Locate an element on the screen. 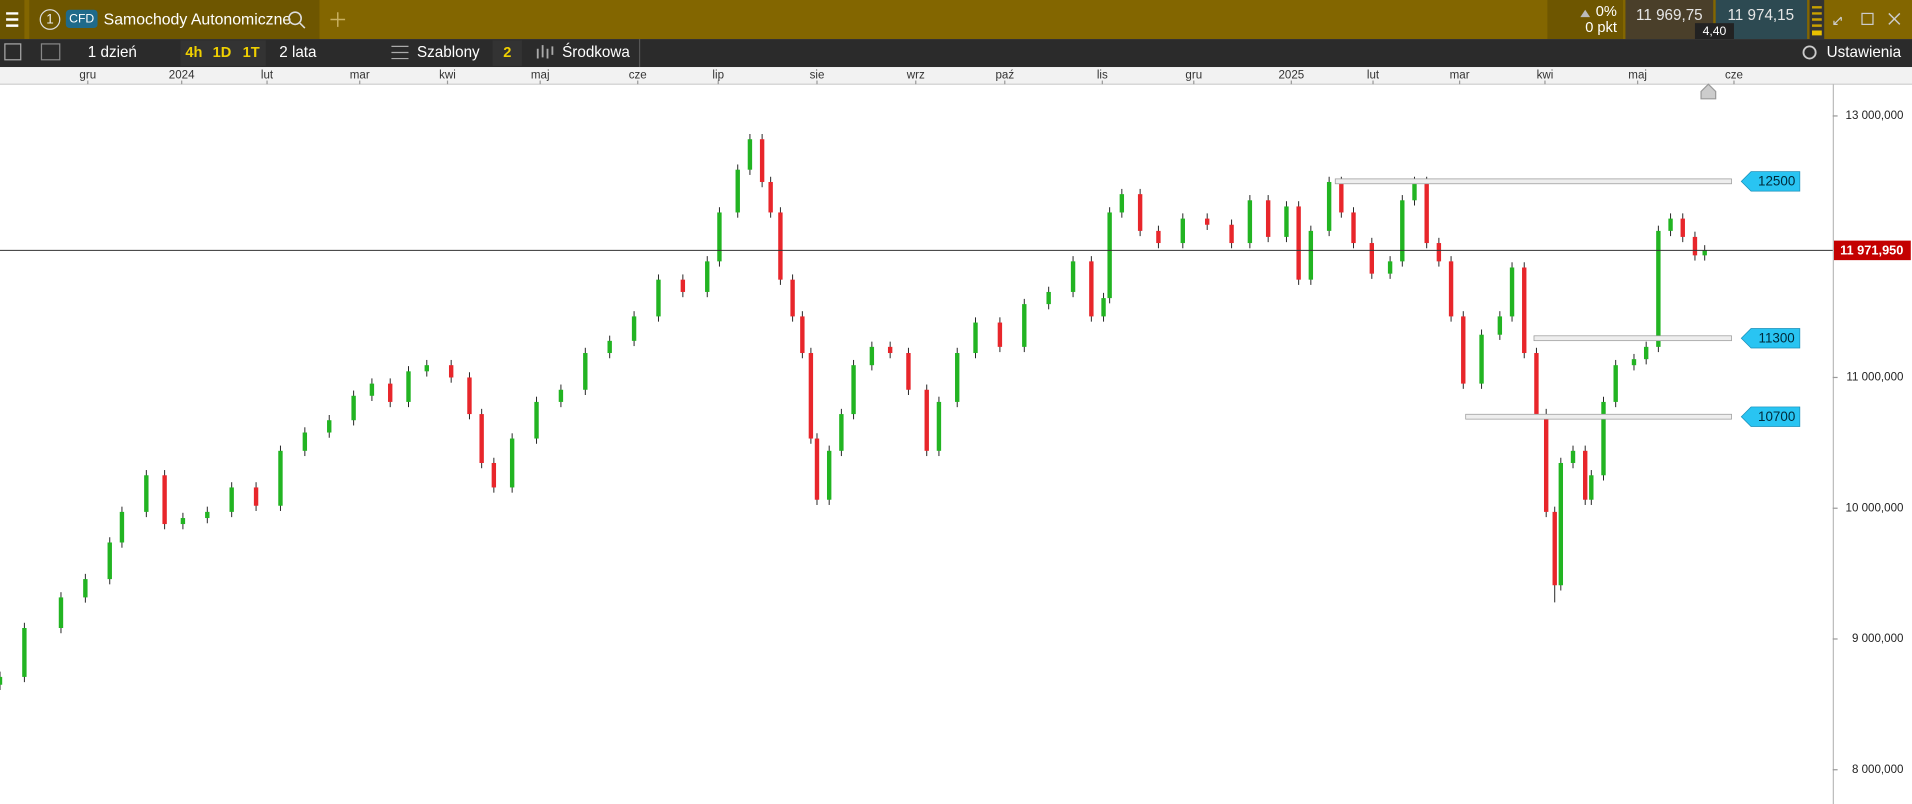  interval: 1T is located at coordinates (251, 53).